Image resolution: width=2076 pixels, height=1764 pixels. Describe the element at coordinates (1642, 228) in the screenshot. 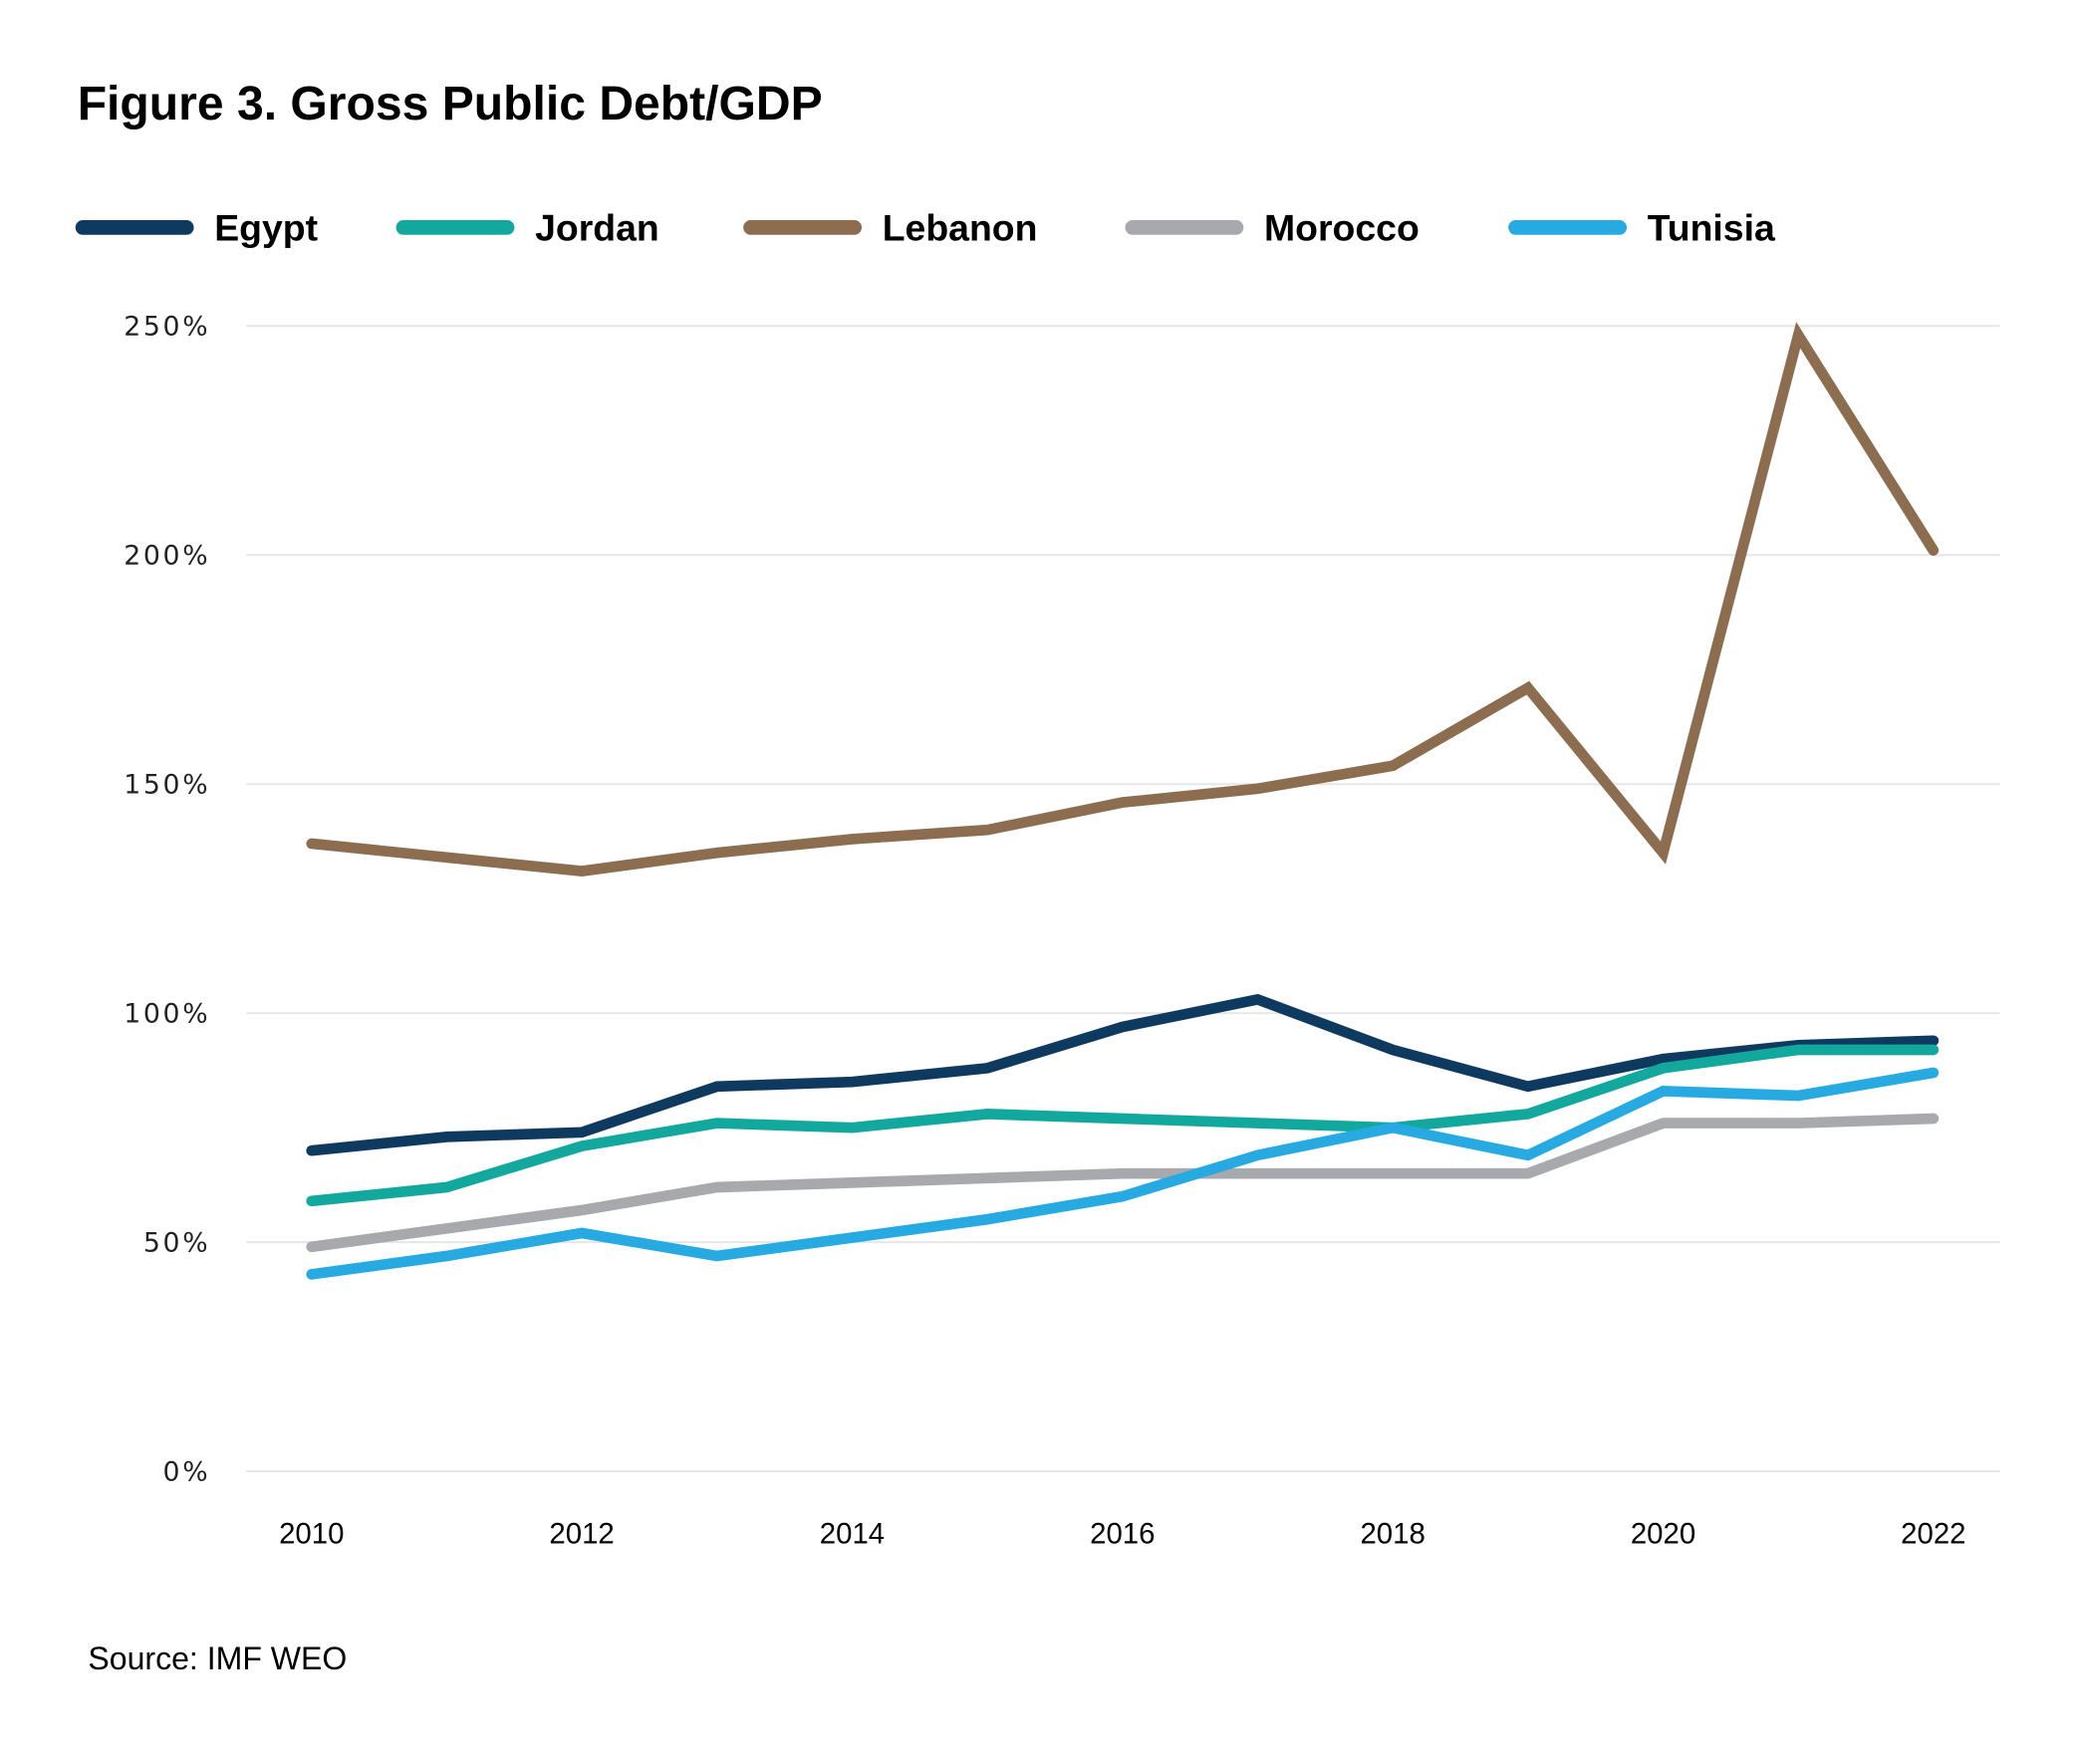

I see `legend-item-tunisia: Tunisia` at that location.